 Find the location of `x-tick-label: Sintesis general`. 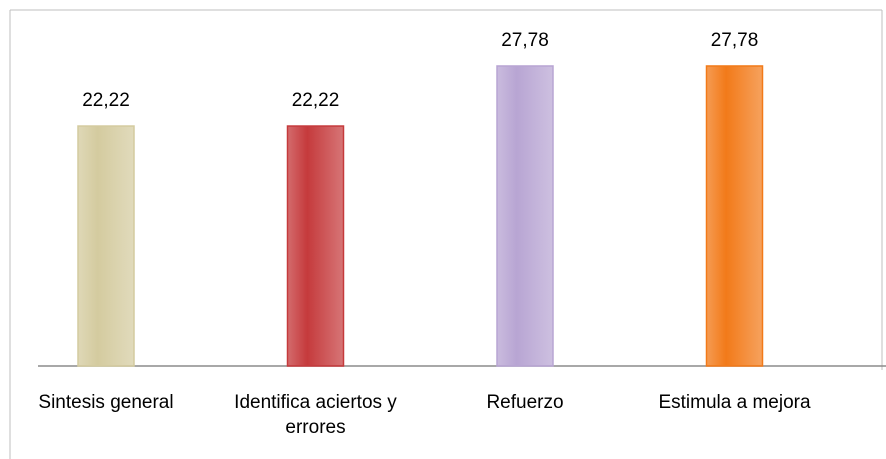

x-tick-label: Sintesis general is located at coordinates (106, 402).